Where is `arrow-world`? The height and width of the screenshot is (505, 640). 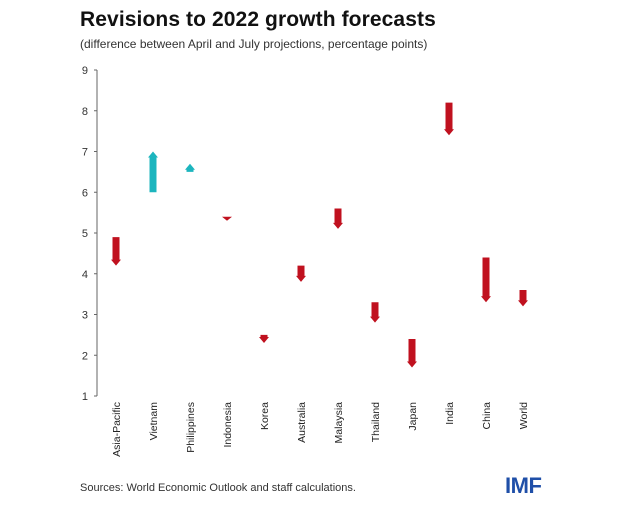
arrow-world is located at coordinates (523, 298).